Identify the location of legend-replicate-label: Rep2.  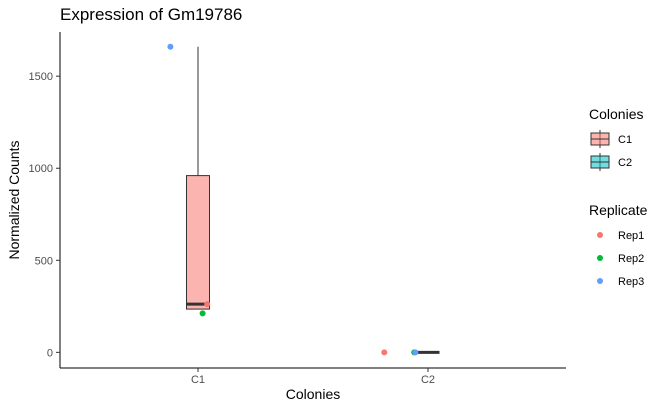
(631, 259).